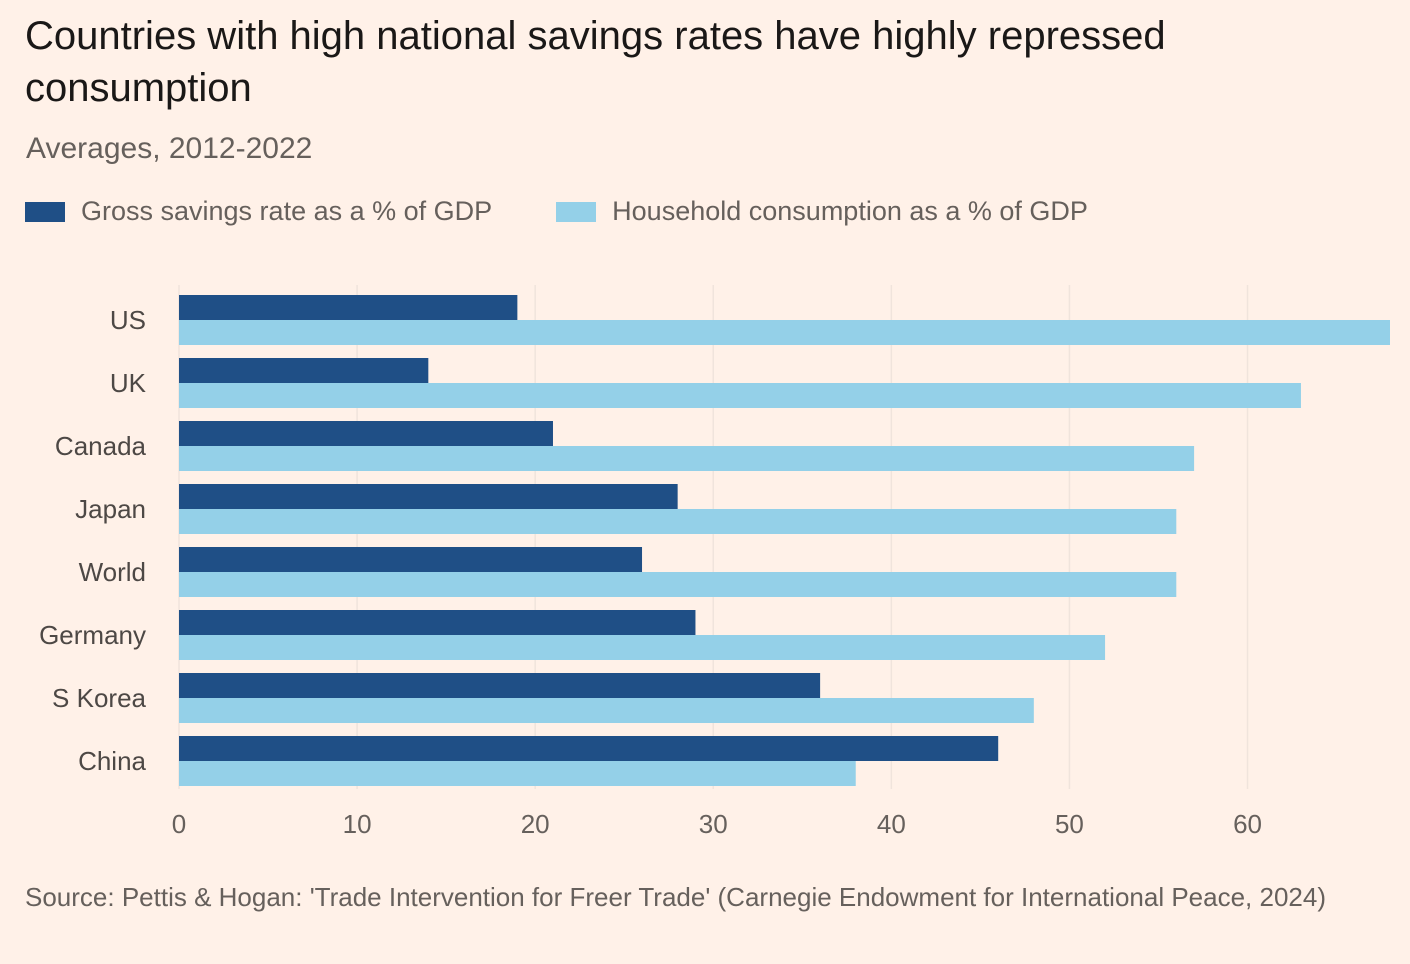 The height and width of the screenshot is (964, 1410). What do you see at coordinates (45, 211) in the screenshot?
I see `legend-swatch-savings` at bounding box center [45, 211].